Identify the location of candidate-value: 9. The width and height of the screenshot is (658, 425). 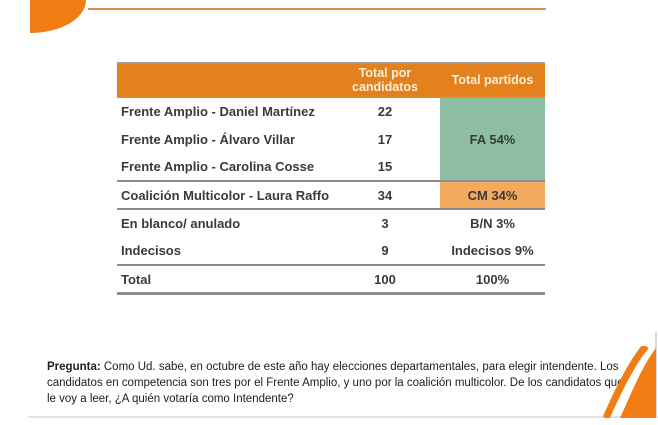
(385, 251).